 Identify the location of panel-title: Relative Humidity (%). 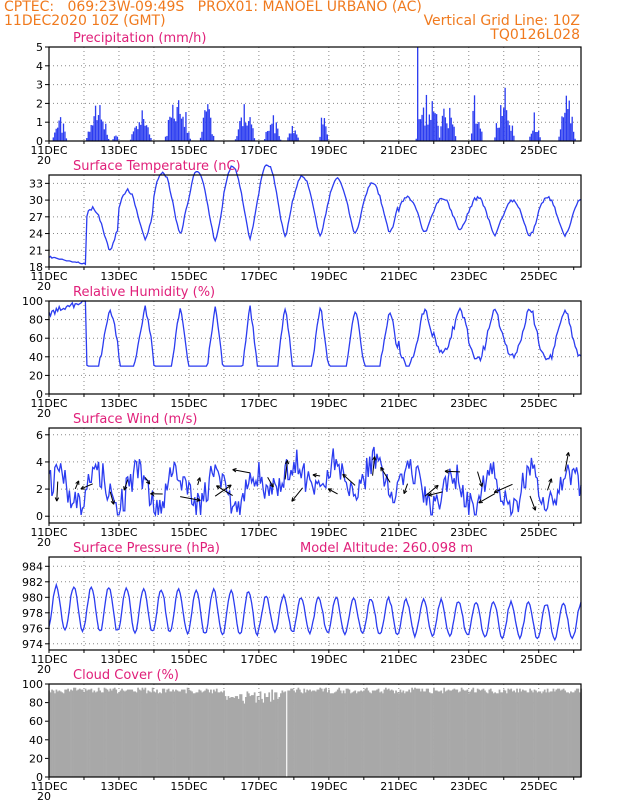
(144, 292).